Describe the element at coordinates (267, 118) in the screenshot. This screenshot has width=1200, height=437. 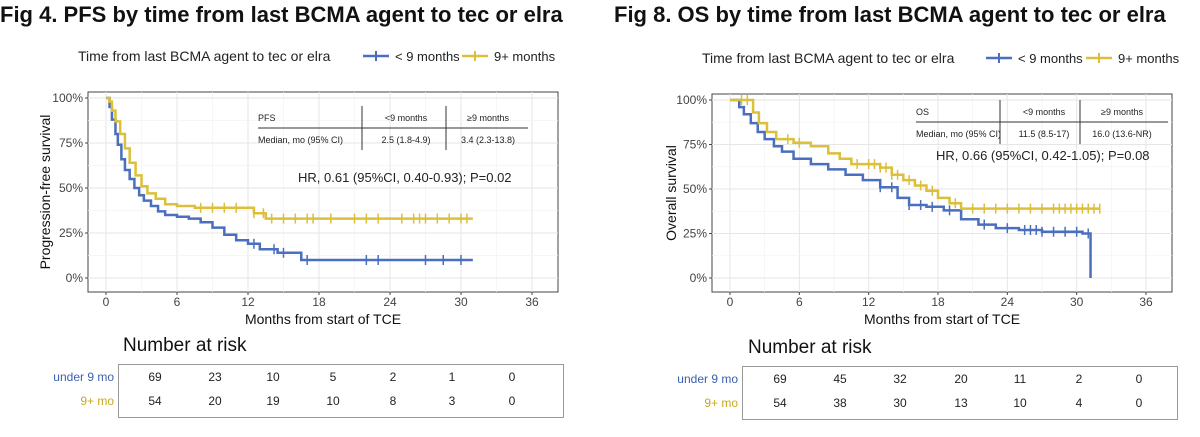
I see `inset-table-header: PFS` at that location.